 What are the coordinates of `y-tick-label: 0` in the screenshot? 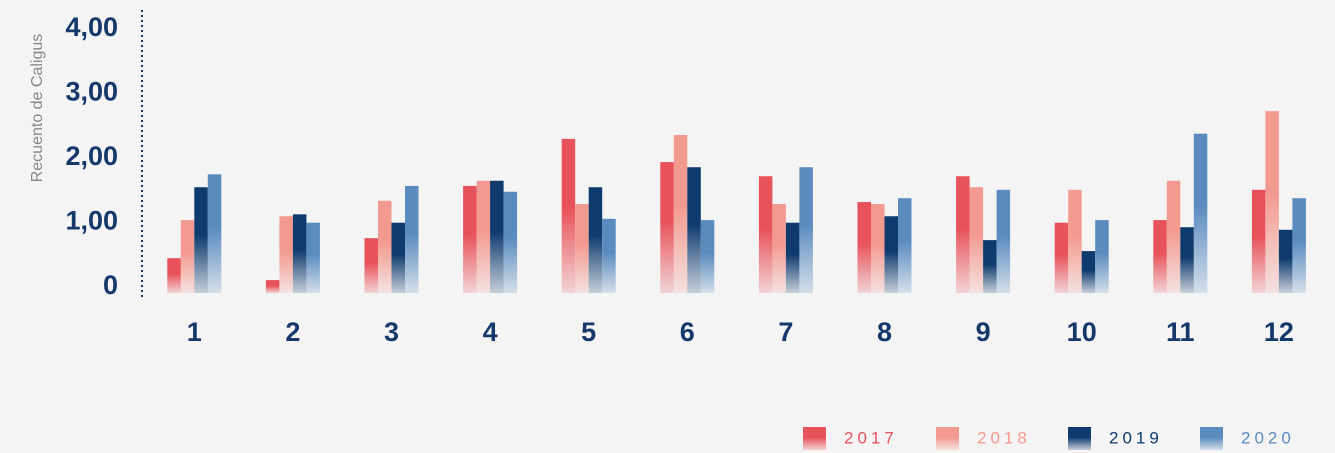 It's located at (110, 285).